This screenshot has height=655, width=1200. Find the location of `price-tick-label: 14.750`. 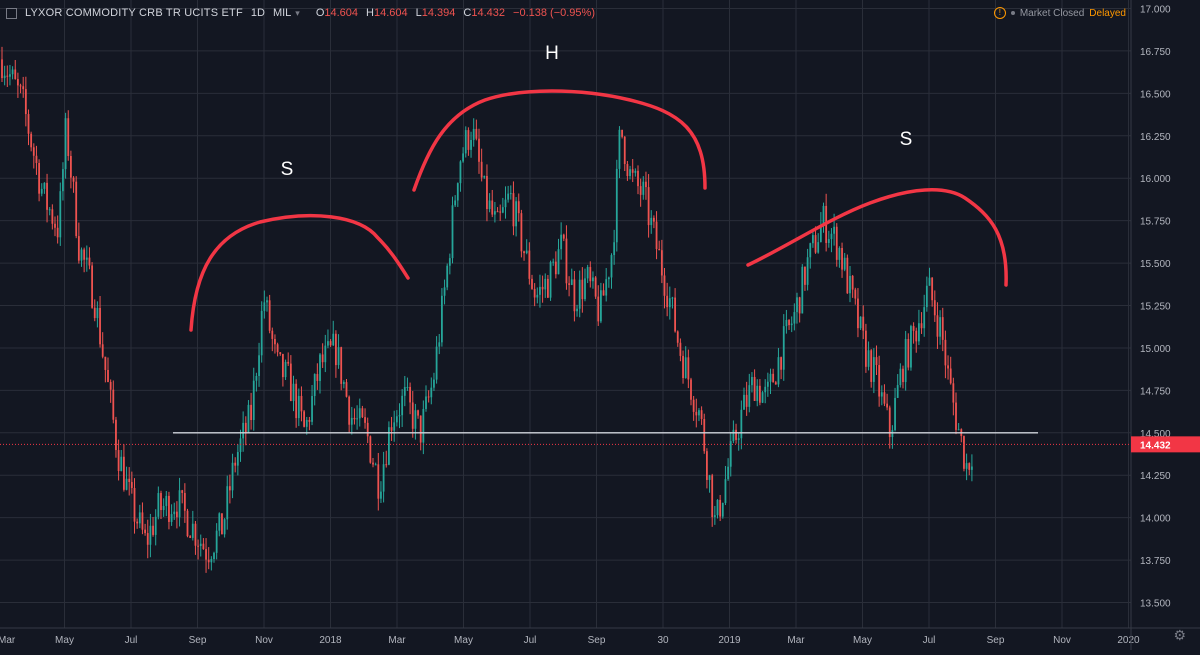

price-tick-label: 14.750 is located at coordinates (1155, 391).